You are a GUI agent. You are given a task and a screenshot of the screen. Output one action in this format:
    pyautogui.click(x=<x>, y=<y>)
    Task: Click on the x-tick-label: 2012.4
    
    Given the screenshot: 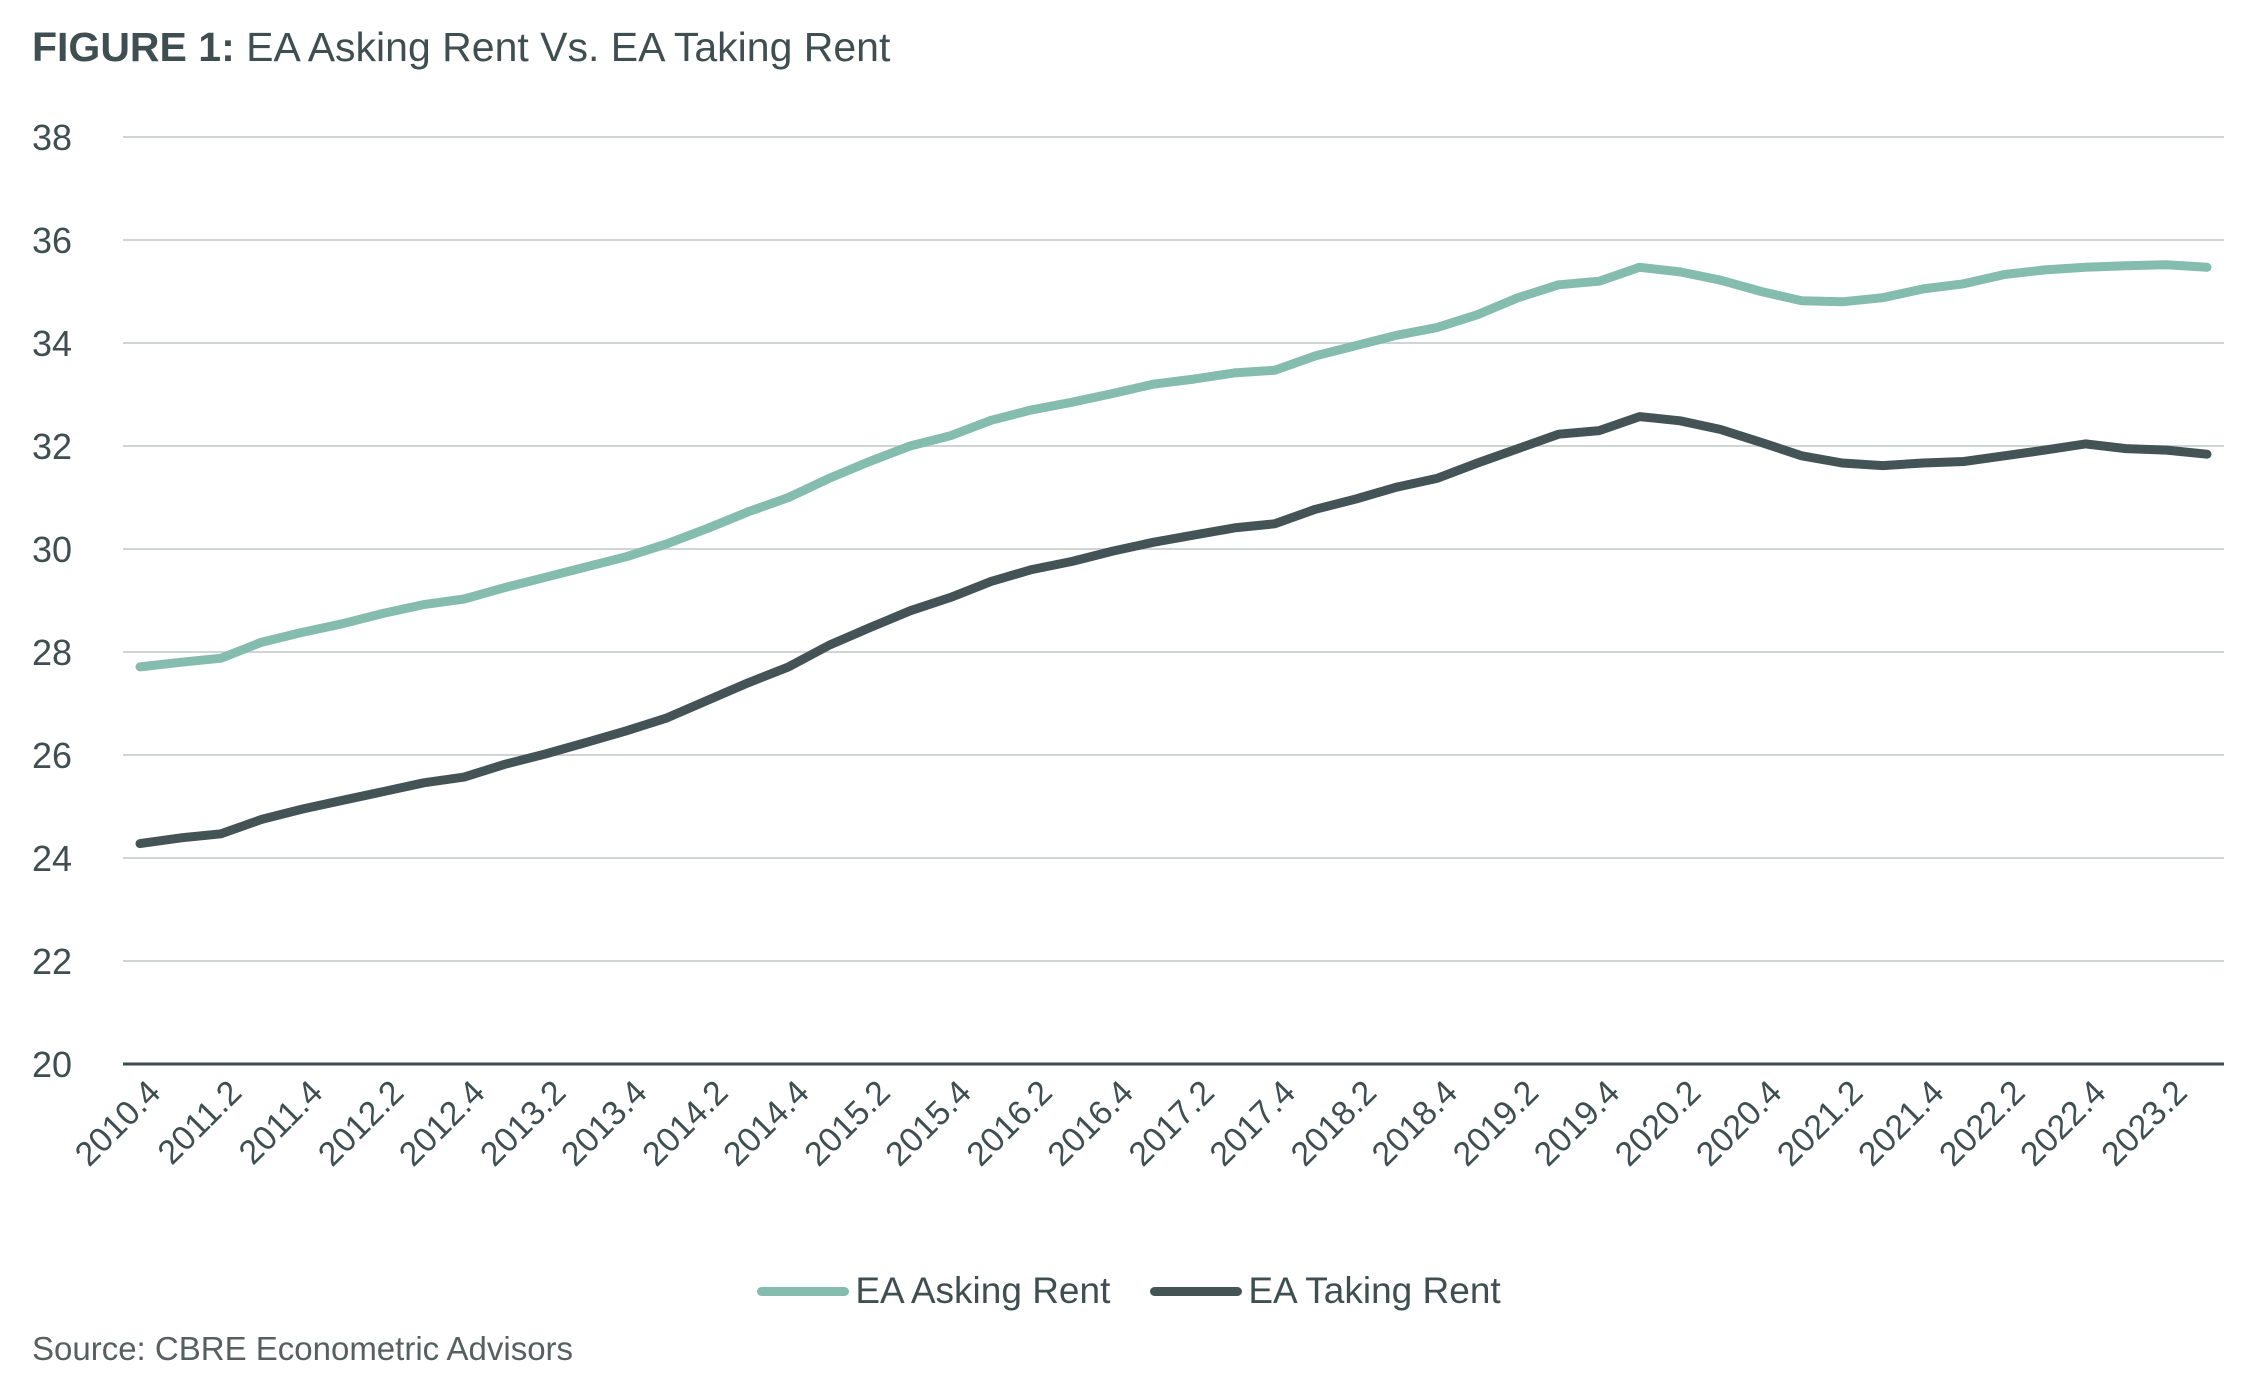 What is the action you would take?
    pyautogui.click(x=442, y=1123)
    